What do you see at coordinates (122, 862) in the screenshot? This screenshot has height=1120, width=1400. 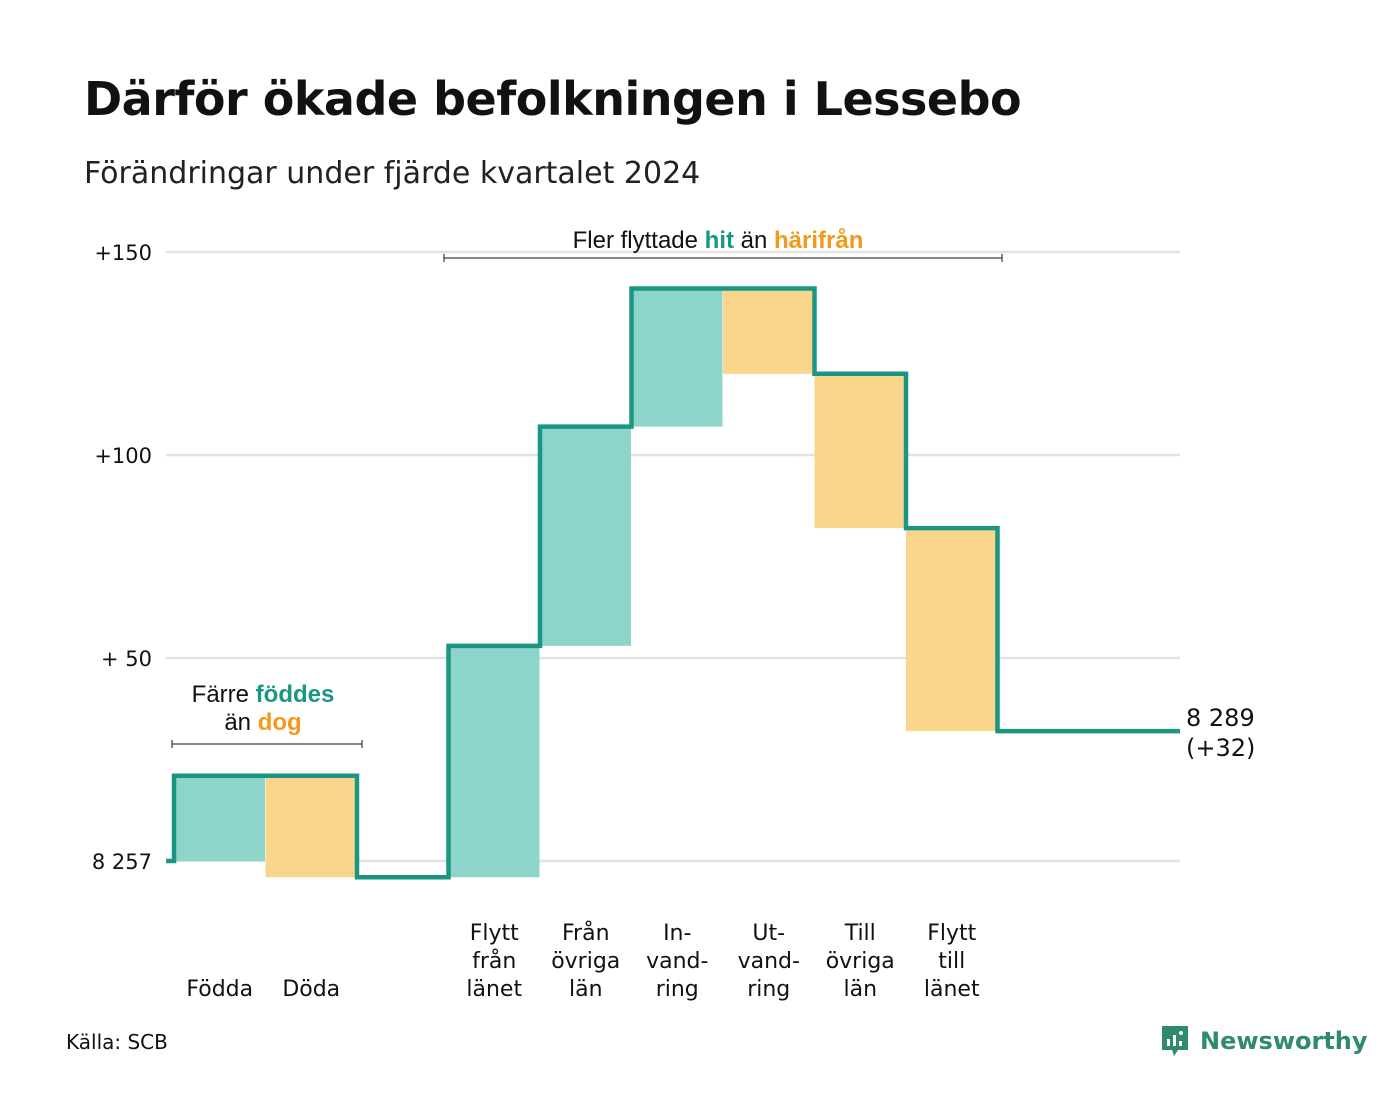 I see `y-tick-label: 8 257` at bounding box center [122, 862].